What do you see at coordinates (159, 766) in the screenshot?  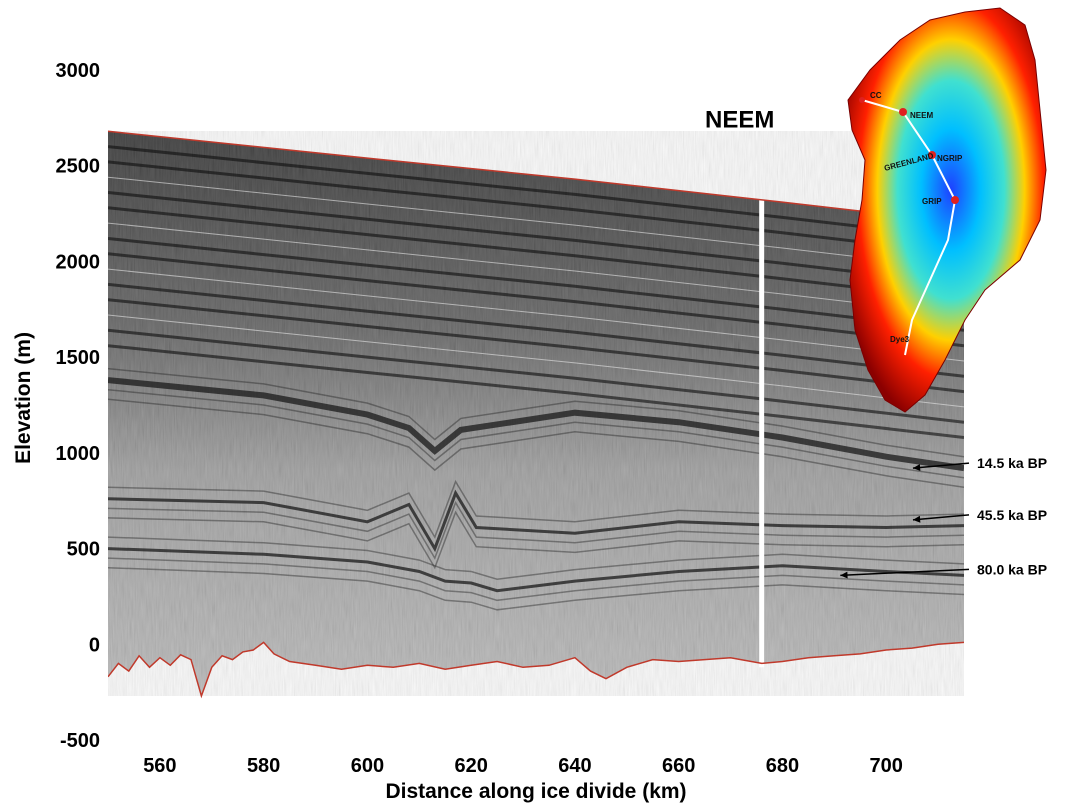 I see `x-tick-label: 560` at bounding box center [159, 766].